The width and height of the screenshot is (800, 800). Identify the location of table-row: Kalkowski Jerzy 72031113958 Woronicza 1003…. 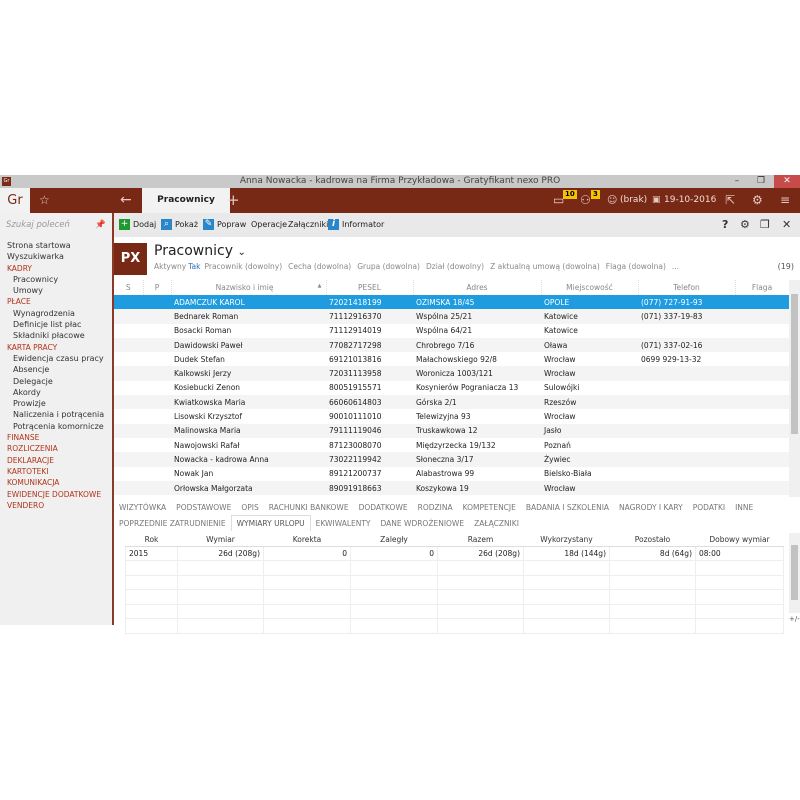
(451, 373).